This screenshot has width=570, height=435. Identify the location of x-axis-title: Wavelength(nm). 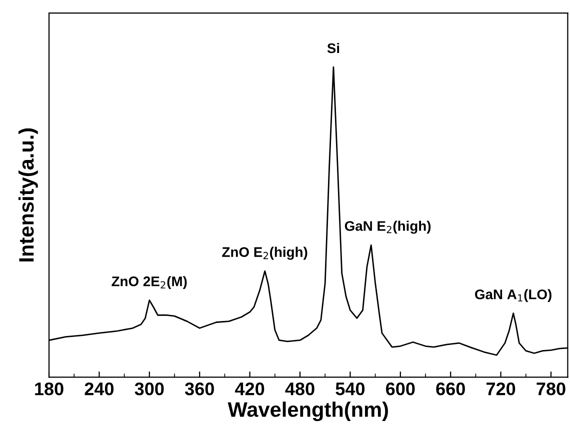
(308, 412).